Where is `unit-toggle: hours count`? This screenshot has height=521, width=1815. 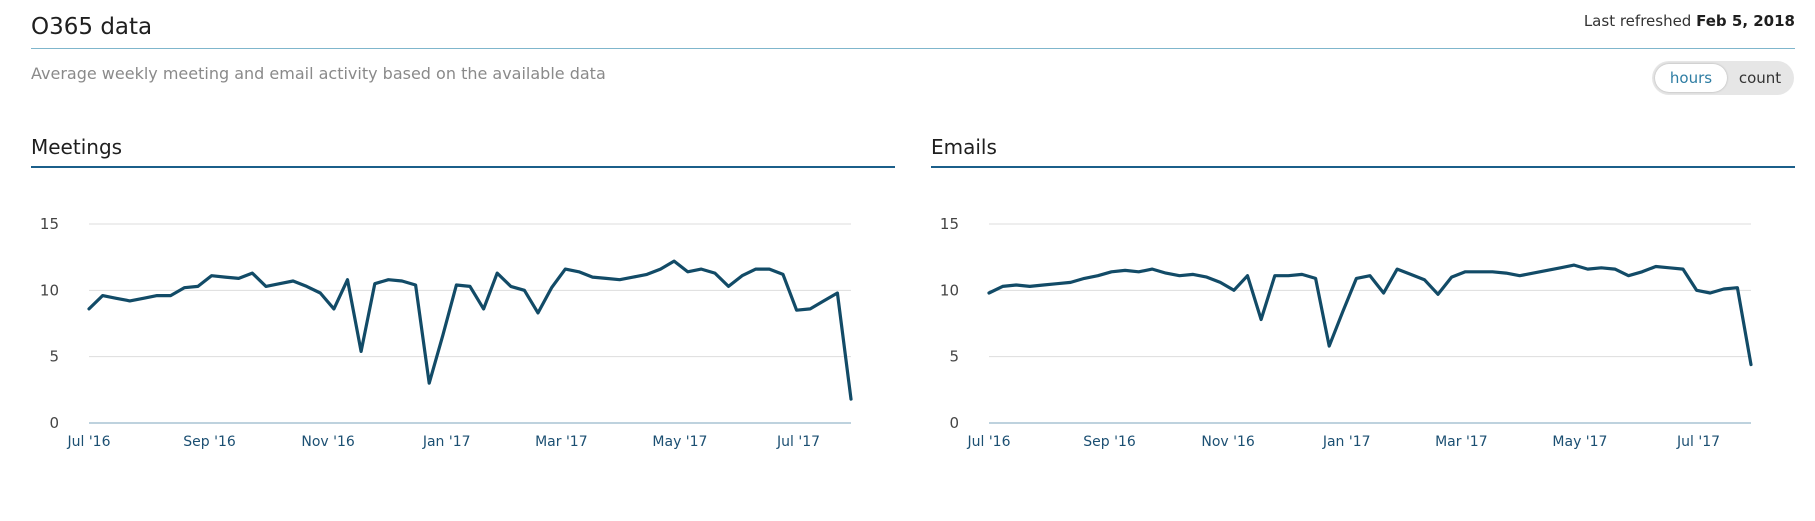
unit-toggle: hours count is located at coordinates (1723, 78).